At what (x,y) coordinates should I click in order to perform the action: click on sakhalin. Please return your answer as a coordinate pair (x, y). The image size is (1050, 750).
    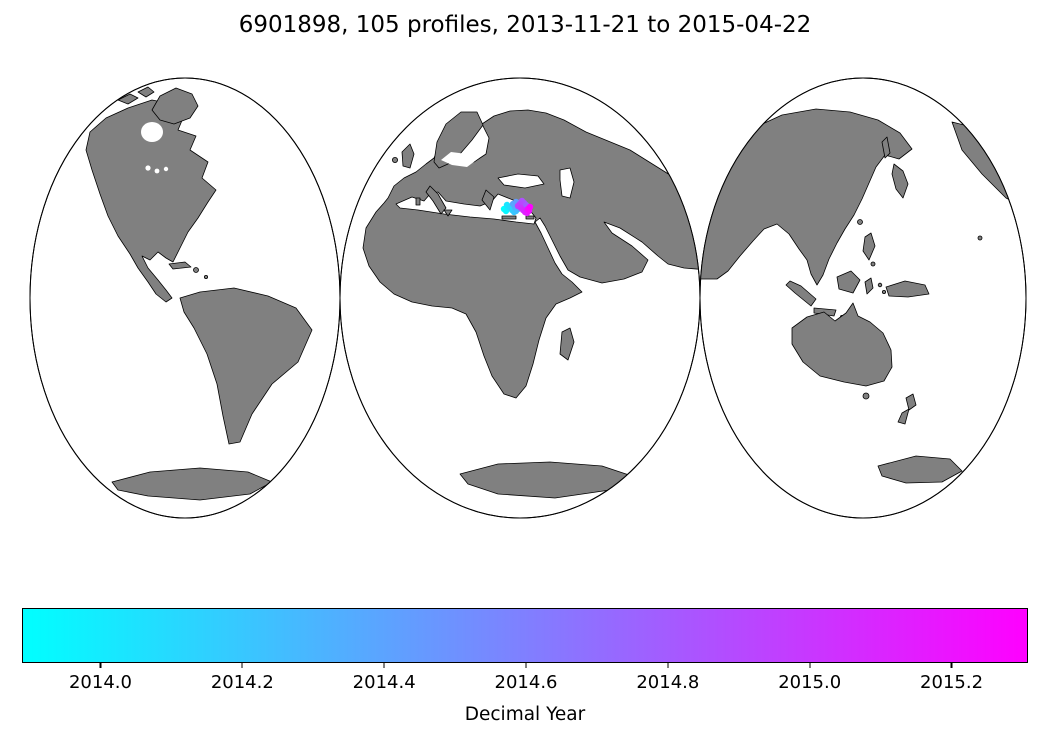
    Looking at the image, I should click on (886, 147).